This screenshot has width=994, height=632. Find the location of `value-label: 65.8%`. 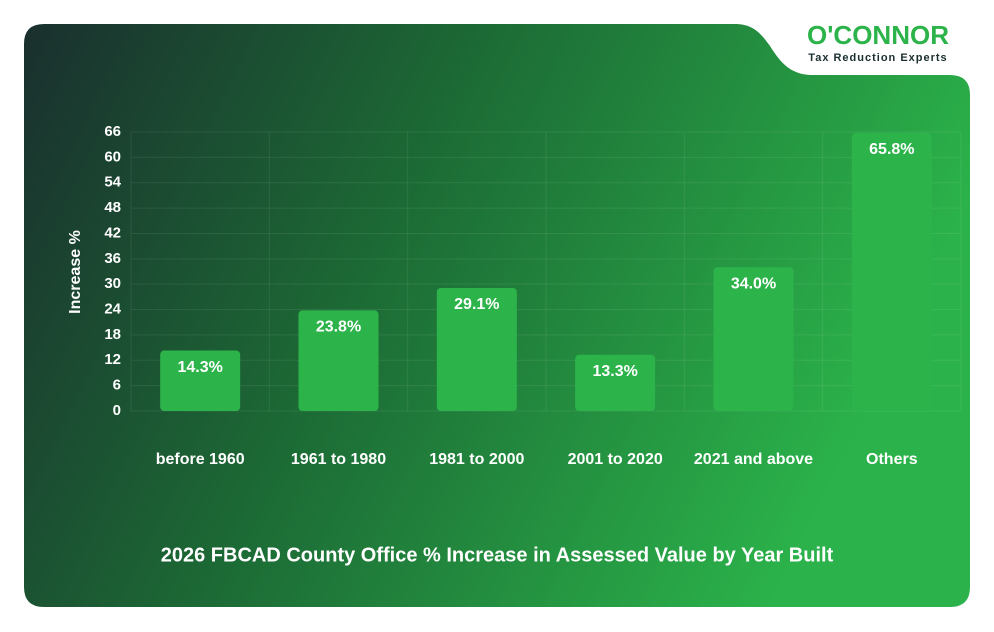

value-label: 65.8% is located at coordinates (891, 149).